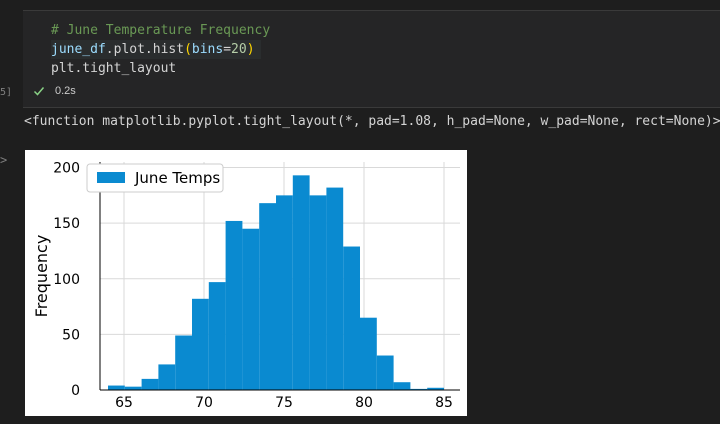 The width and height of the screenshot is (720, 424). I want to click on code-token: 20, so click(239, 49).